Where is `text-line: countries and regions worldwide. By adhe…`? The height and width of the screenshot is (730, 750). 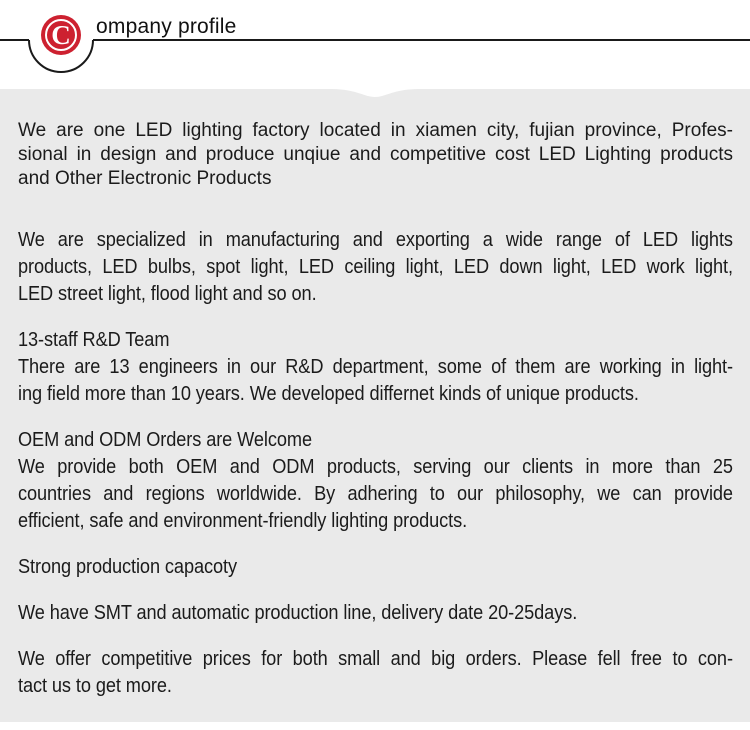
text-line: countries and regions worldwide. By adhe… is located at coordinates (375, 494).